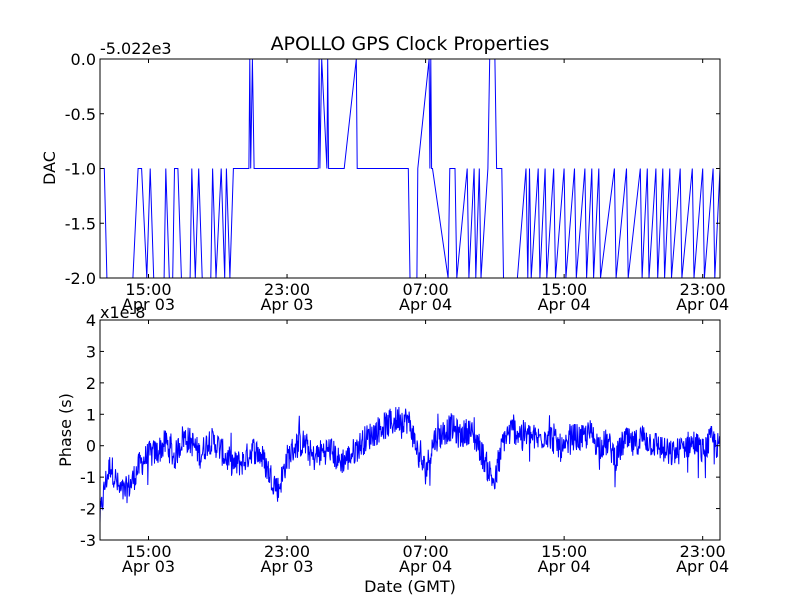  What do you see at coordinates (80, 114) in the screenshot?
I see `y-tick-label: -0.5` at bounding box center [80, 114].